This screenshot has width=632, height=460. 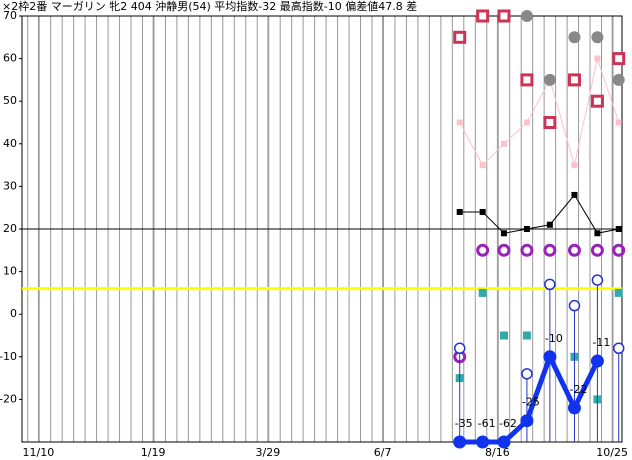 I want to click on data-label: -22, so click(x=578, y=389).